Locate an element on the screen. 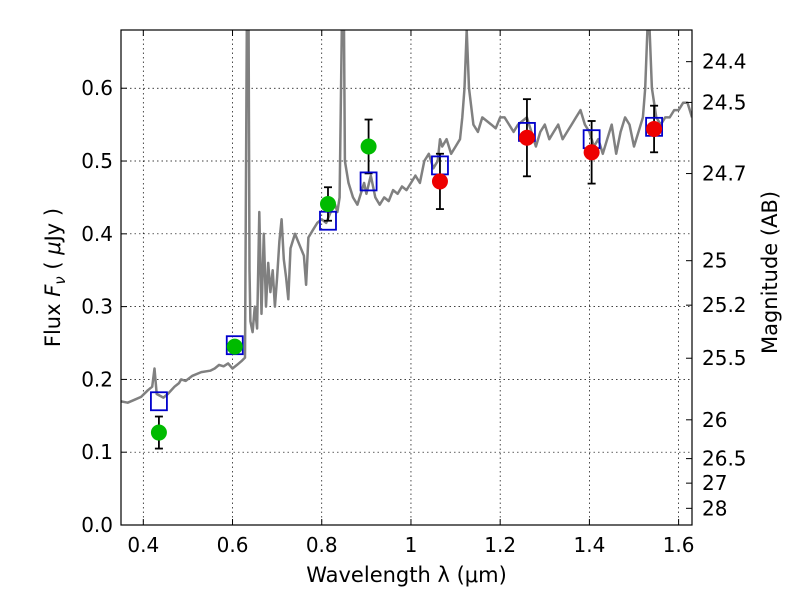 The height and width of the screenshot is (600, 800). y-axis-label-subscript: ν is located at coordinates (60, 280).